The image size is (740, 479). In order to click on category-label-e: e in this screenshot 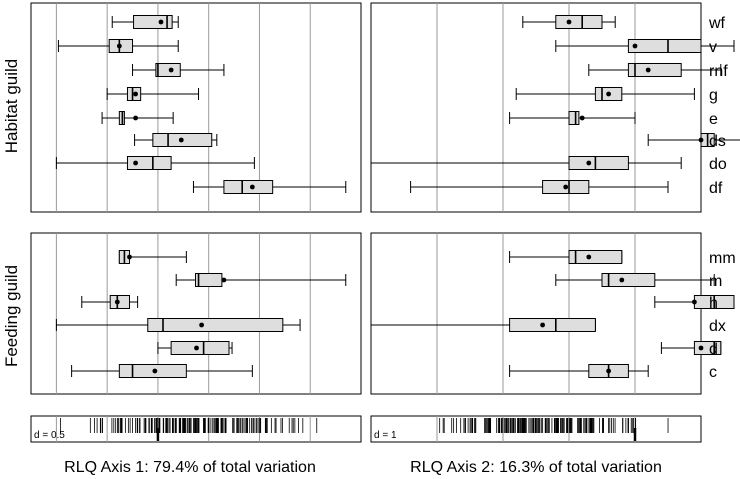, I will do `click(713, 119)`.